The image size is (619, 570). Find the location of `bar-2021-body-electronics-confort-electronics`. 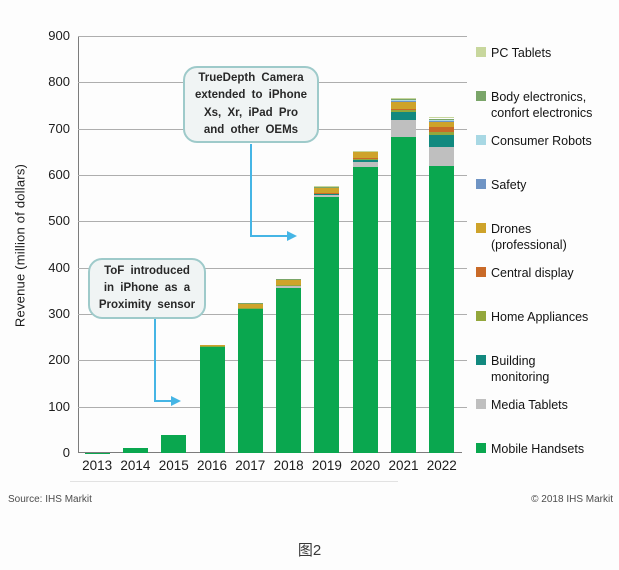

bar-2021-body-electronics-confort-electronics is located at coordinates (404, 100).